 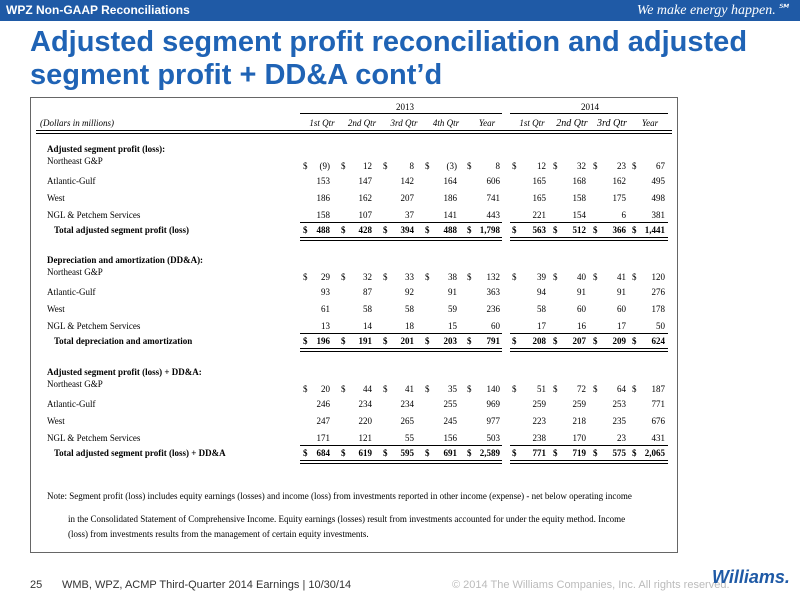 What do you see at coordinates (365, 181) in the screenshot?
I see `cell-value: 147` at bounding box center [365, 181].